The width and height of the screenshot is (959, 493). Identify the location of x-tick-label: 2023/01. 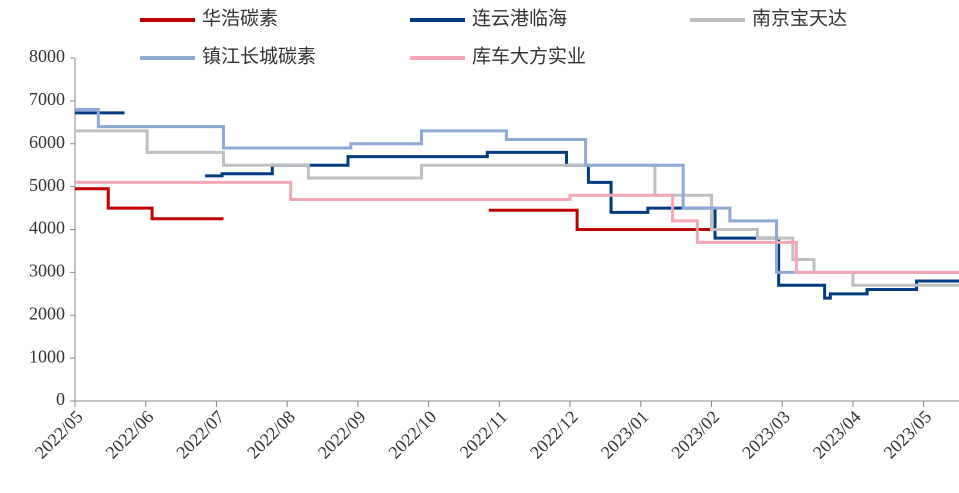
(625, 435).